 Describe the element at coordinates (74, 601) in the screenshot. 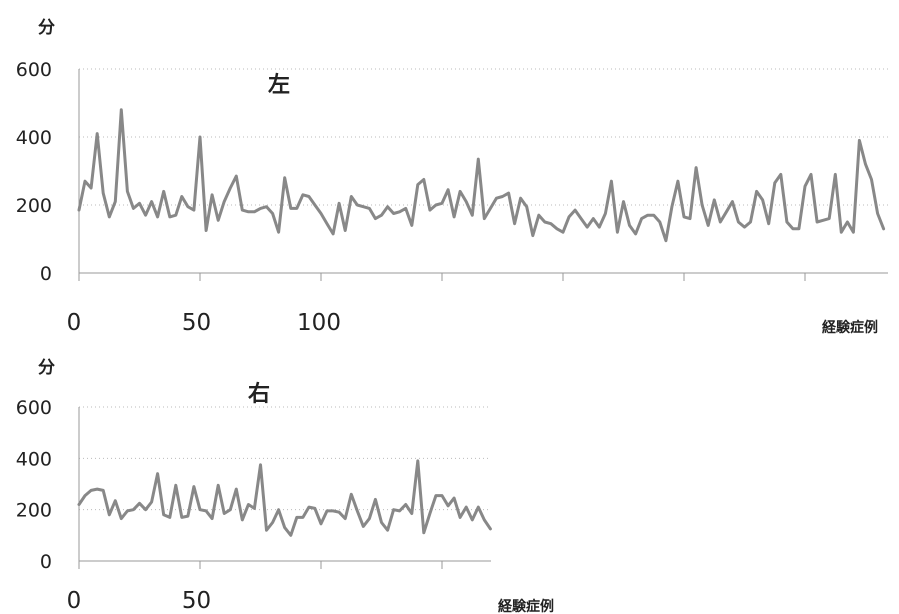

I see `right-chart-x-tick-label: 0` at that location.